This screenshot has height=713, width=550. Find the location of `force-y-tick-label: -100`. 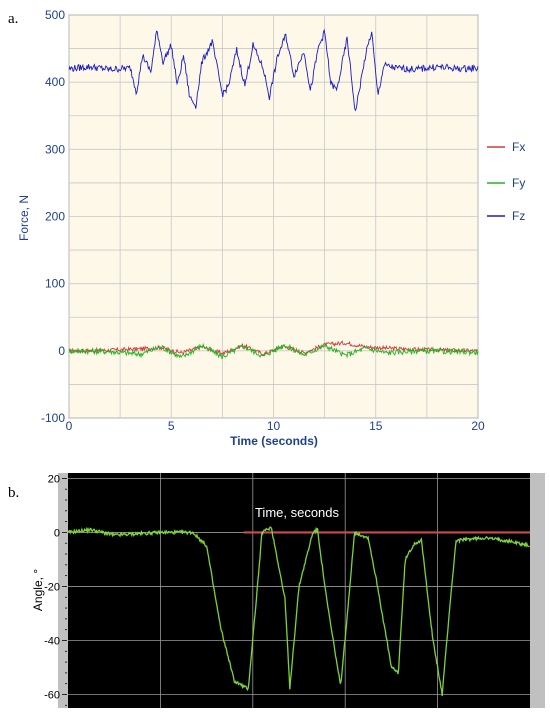

force-y-tick-label: -100 is located at coordinates (53, 418).